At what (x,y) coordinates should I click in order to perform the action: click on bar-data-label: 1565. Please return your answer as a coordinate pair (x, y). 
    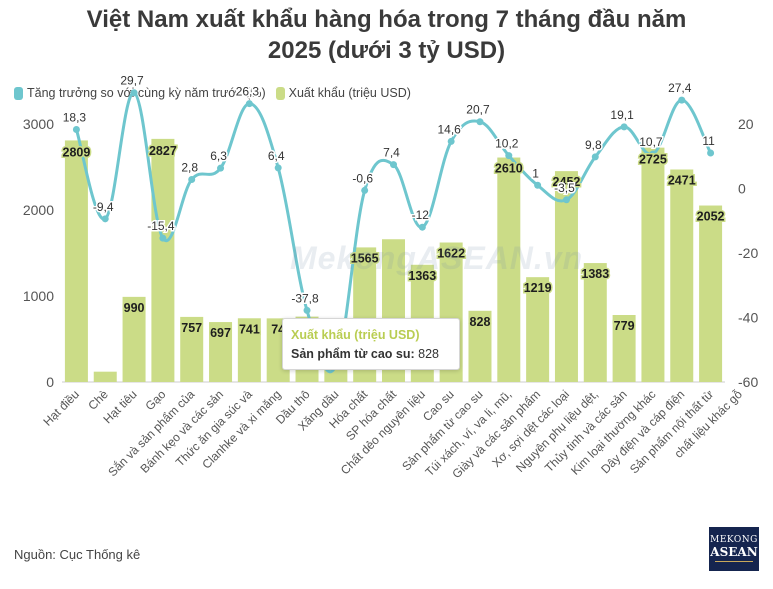
    Looking at the image, I should click on (365, 258).